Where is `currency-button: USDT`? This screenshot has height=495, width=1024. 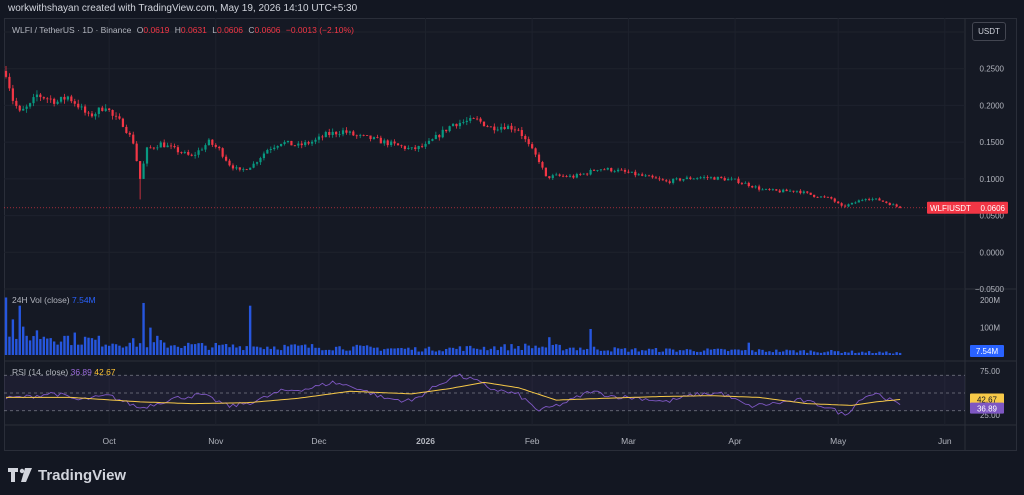 currency-button: USDT is located at coordinates (989, 31).